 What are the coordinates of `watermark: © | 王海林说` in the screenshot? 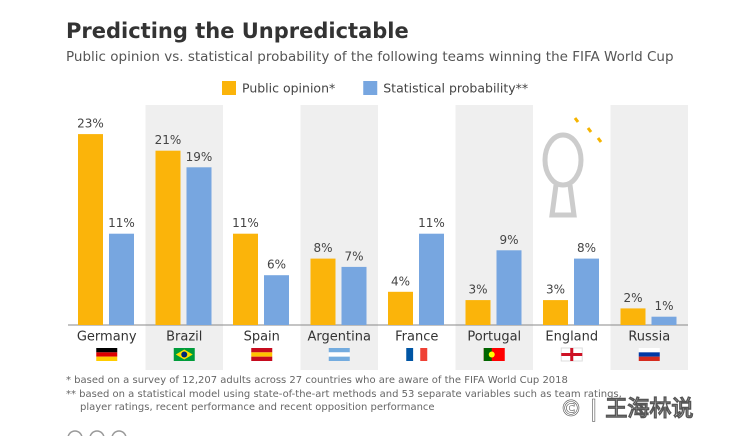 It's located at (626, 409).